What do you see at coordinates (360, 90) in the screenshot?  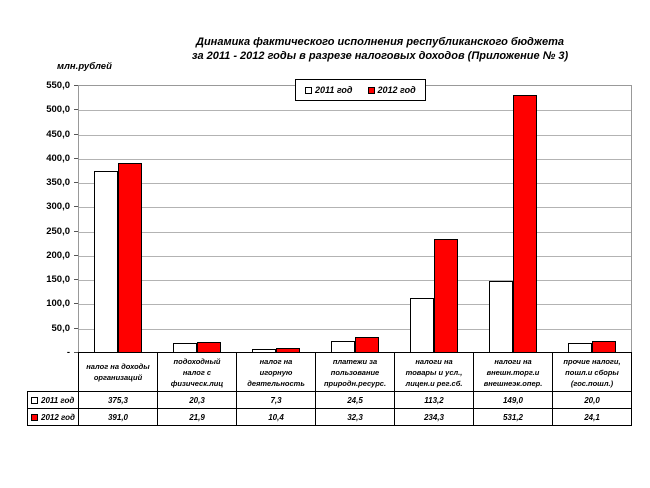 I see `legend: 2011 год 2012 год` at bounding box center [360, 90].